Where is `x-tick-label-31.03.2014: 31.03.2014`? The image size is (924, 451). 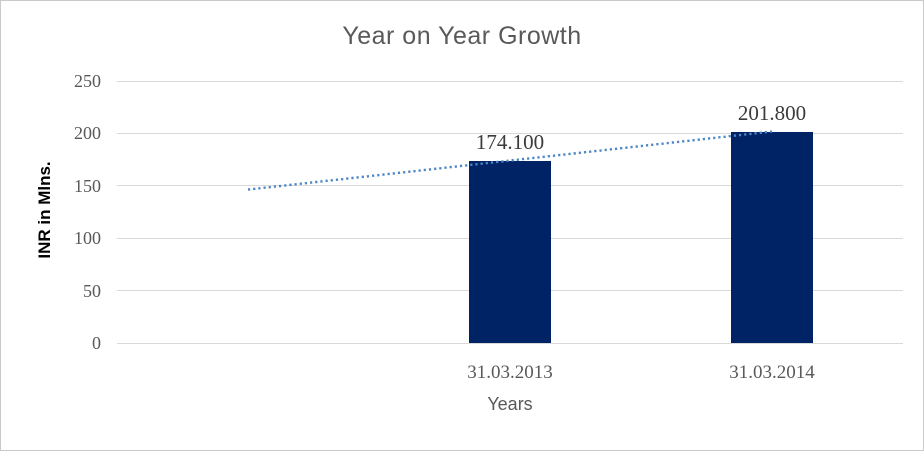
x-tick-label-31.03.2014: 31.03.2014 is located at coordinates (772, 372).